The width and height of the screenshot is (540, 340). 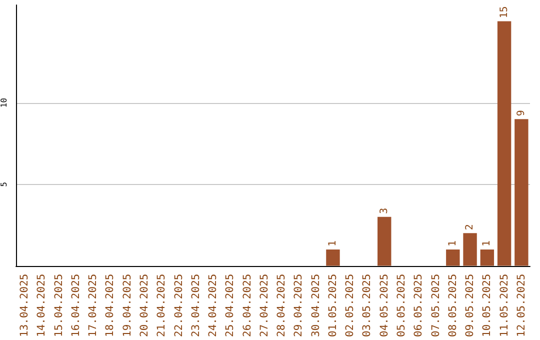 What do you see at coordinates (384, 211) in the screenshot?
I see `data-label: 3` at bounding box center [384, 211].